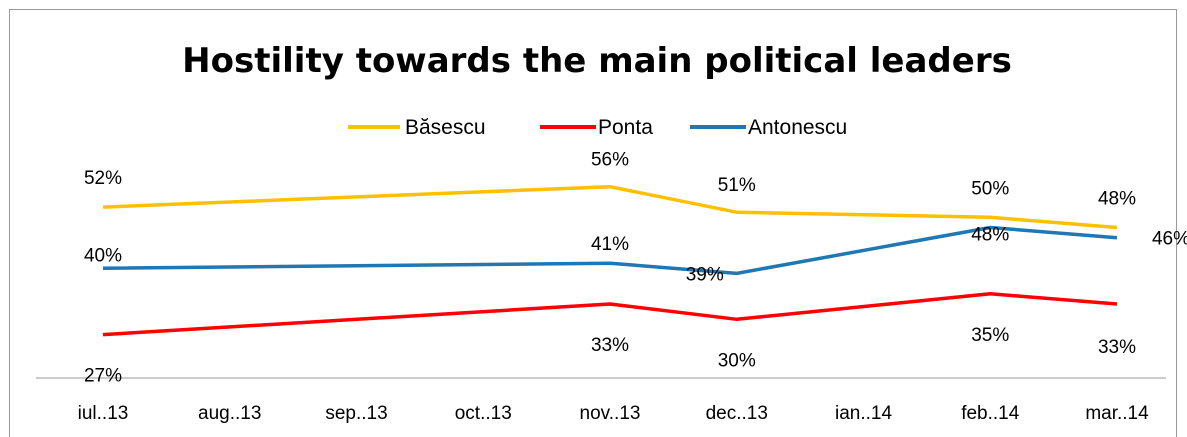 The image size is (1187, 437). Describe the element at coordinates (737, 185) in the screenshot. I see `data-label-ba-sescu-5: 51%` at that location.